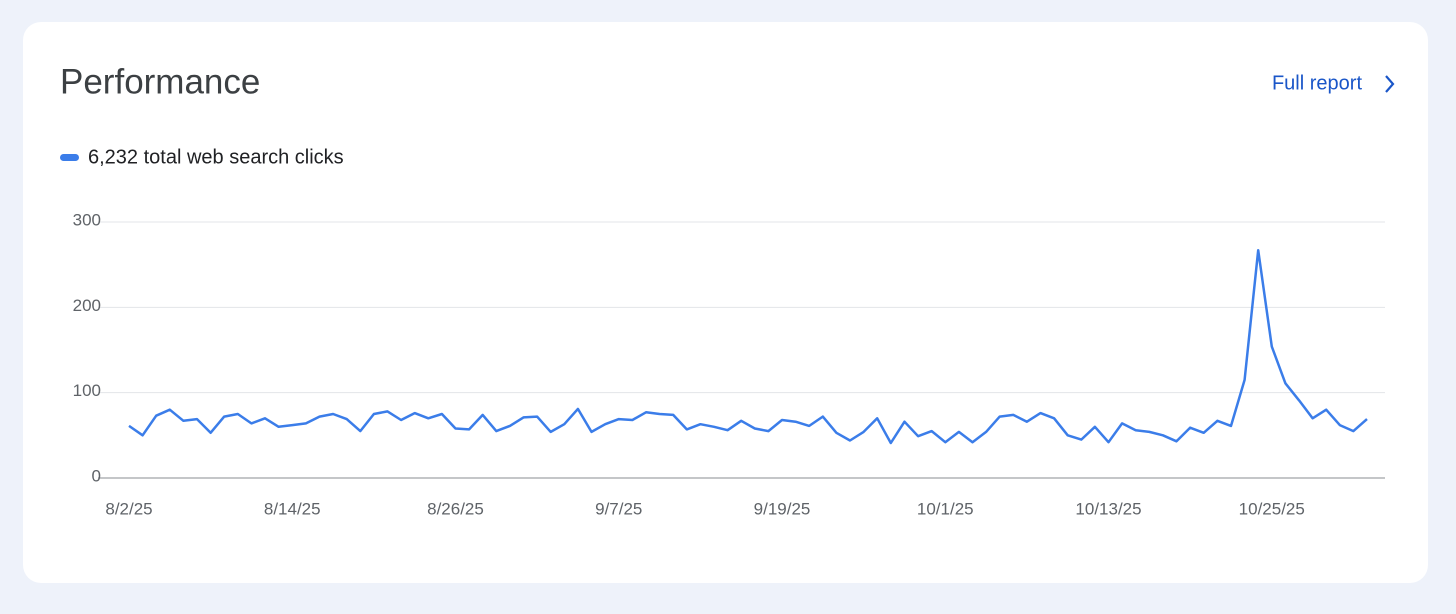  I want to click on y-tick-label: 100, so click(87, 390).